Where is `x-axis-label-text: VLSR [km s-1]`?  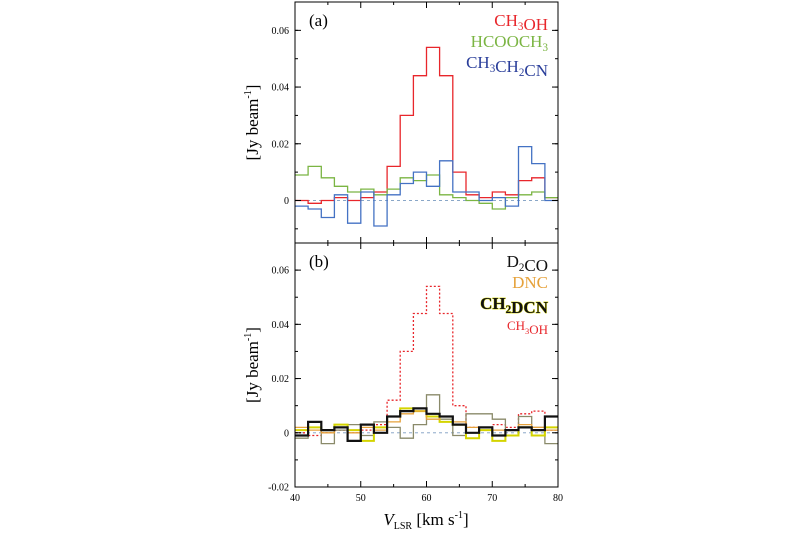
x-axis-label-text: VLSR [km s-1] is located at coordinates (425, 521).